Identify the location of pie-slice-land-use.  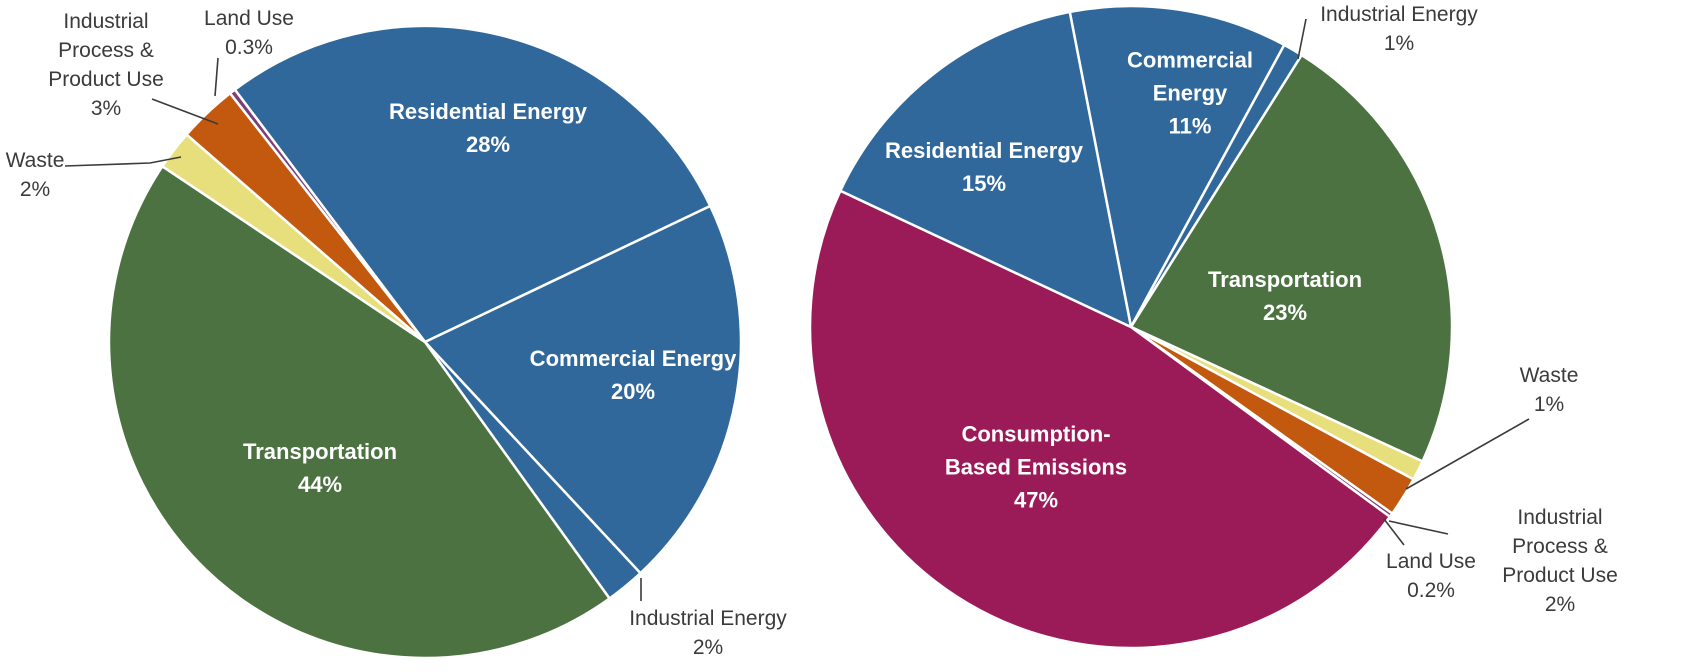
(327, 216).